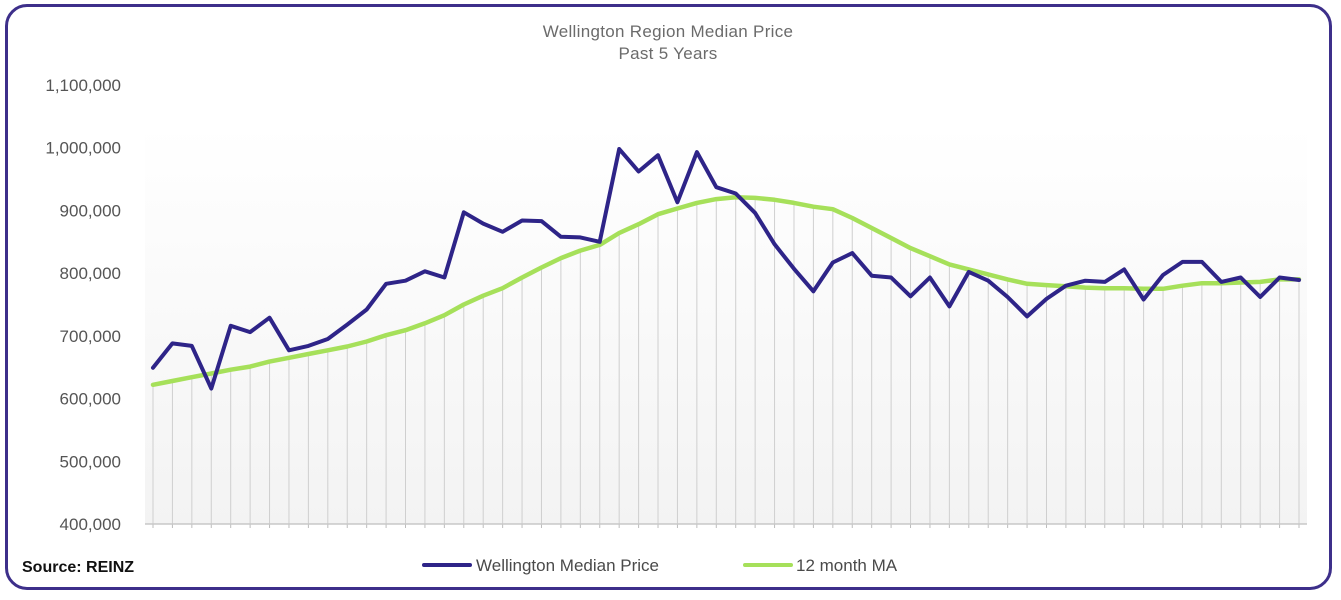  I want to click on y-tick-label: 900,000, so click(90, 210).